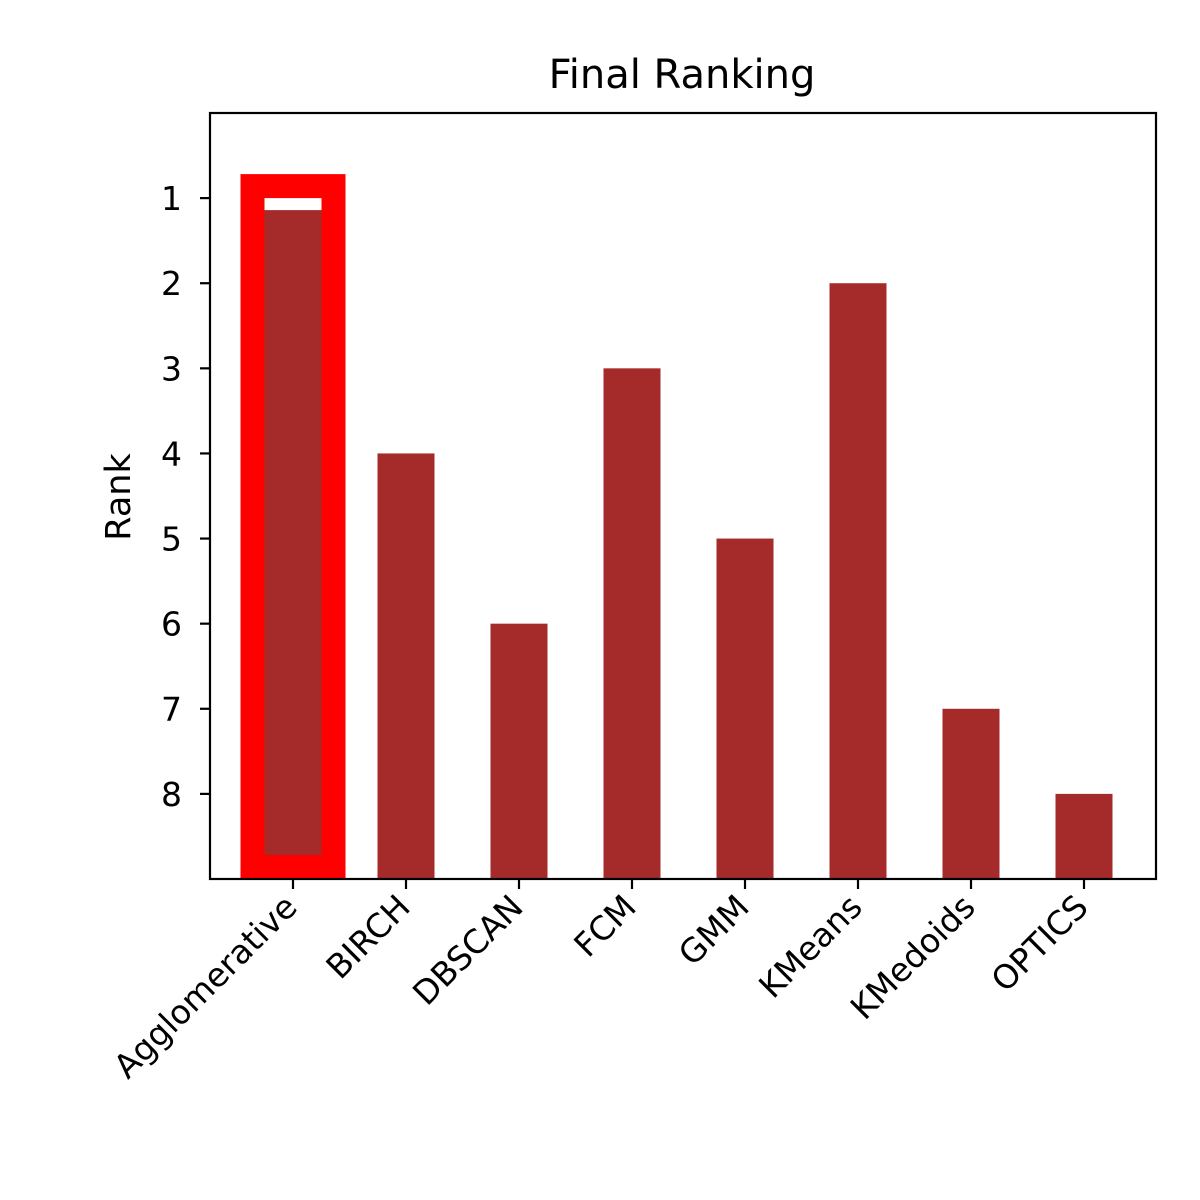  What do you see at coordinates (810, 946) in the screenshot?
I see `x-tick-label-kmeans: KMeans` at bounding box center [810, 946].